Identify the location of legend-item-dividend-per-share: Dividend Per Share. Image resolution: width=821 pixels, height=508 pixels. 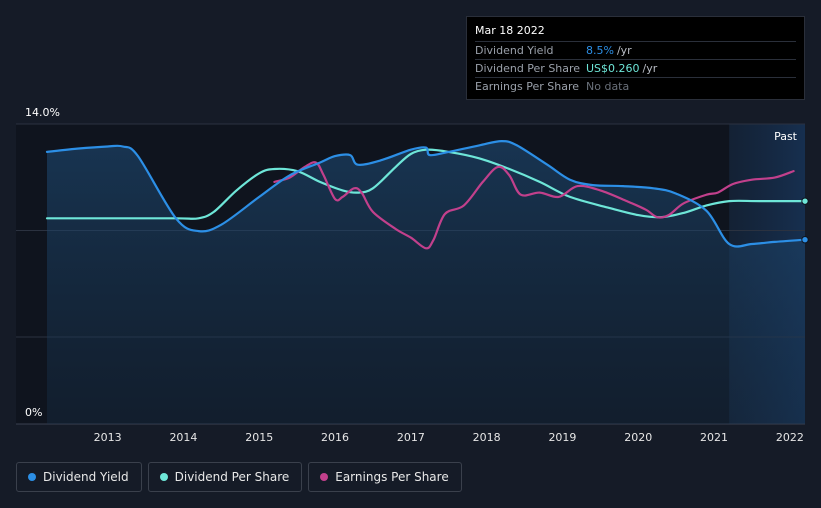
(225, 477).